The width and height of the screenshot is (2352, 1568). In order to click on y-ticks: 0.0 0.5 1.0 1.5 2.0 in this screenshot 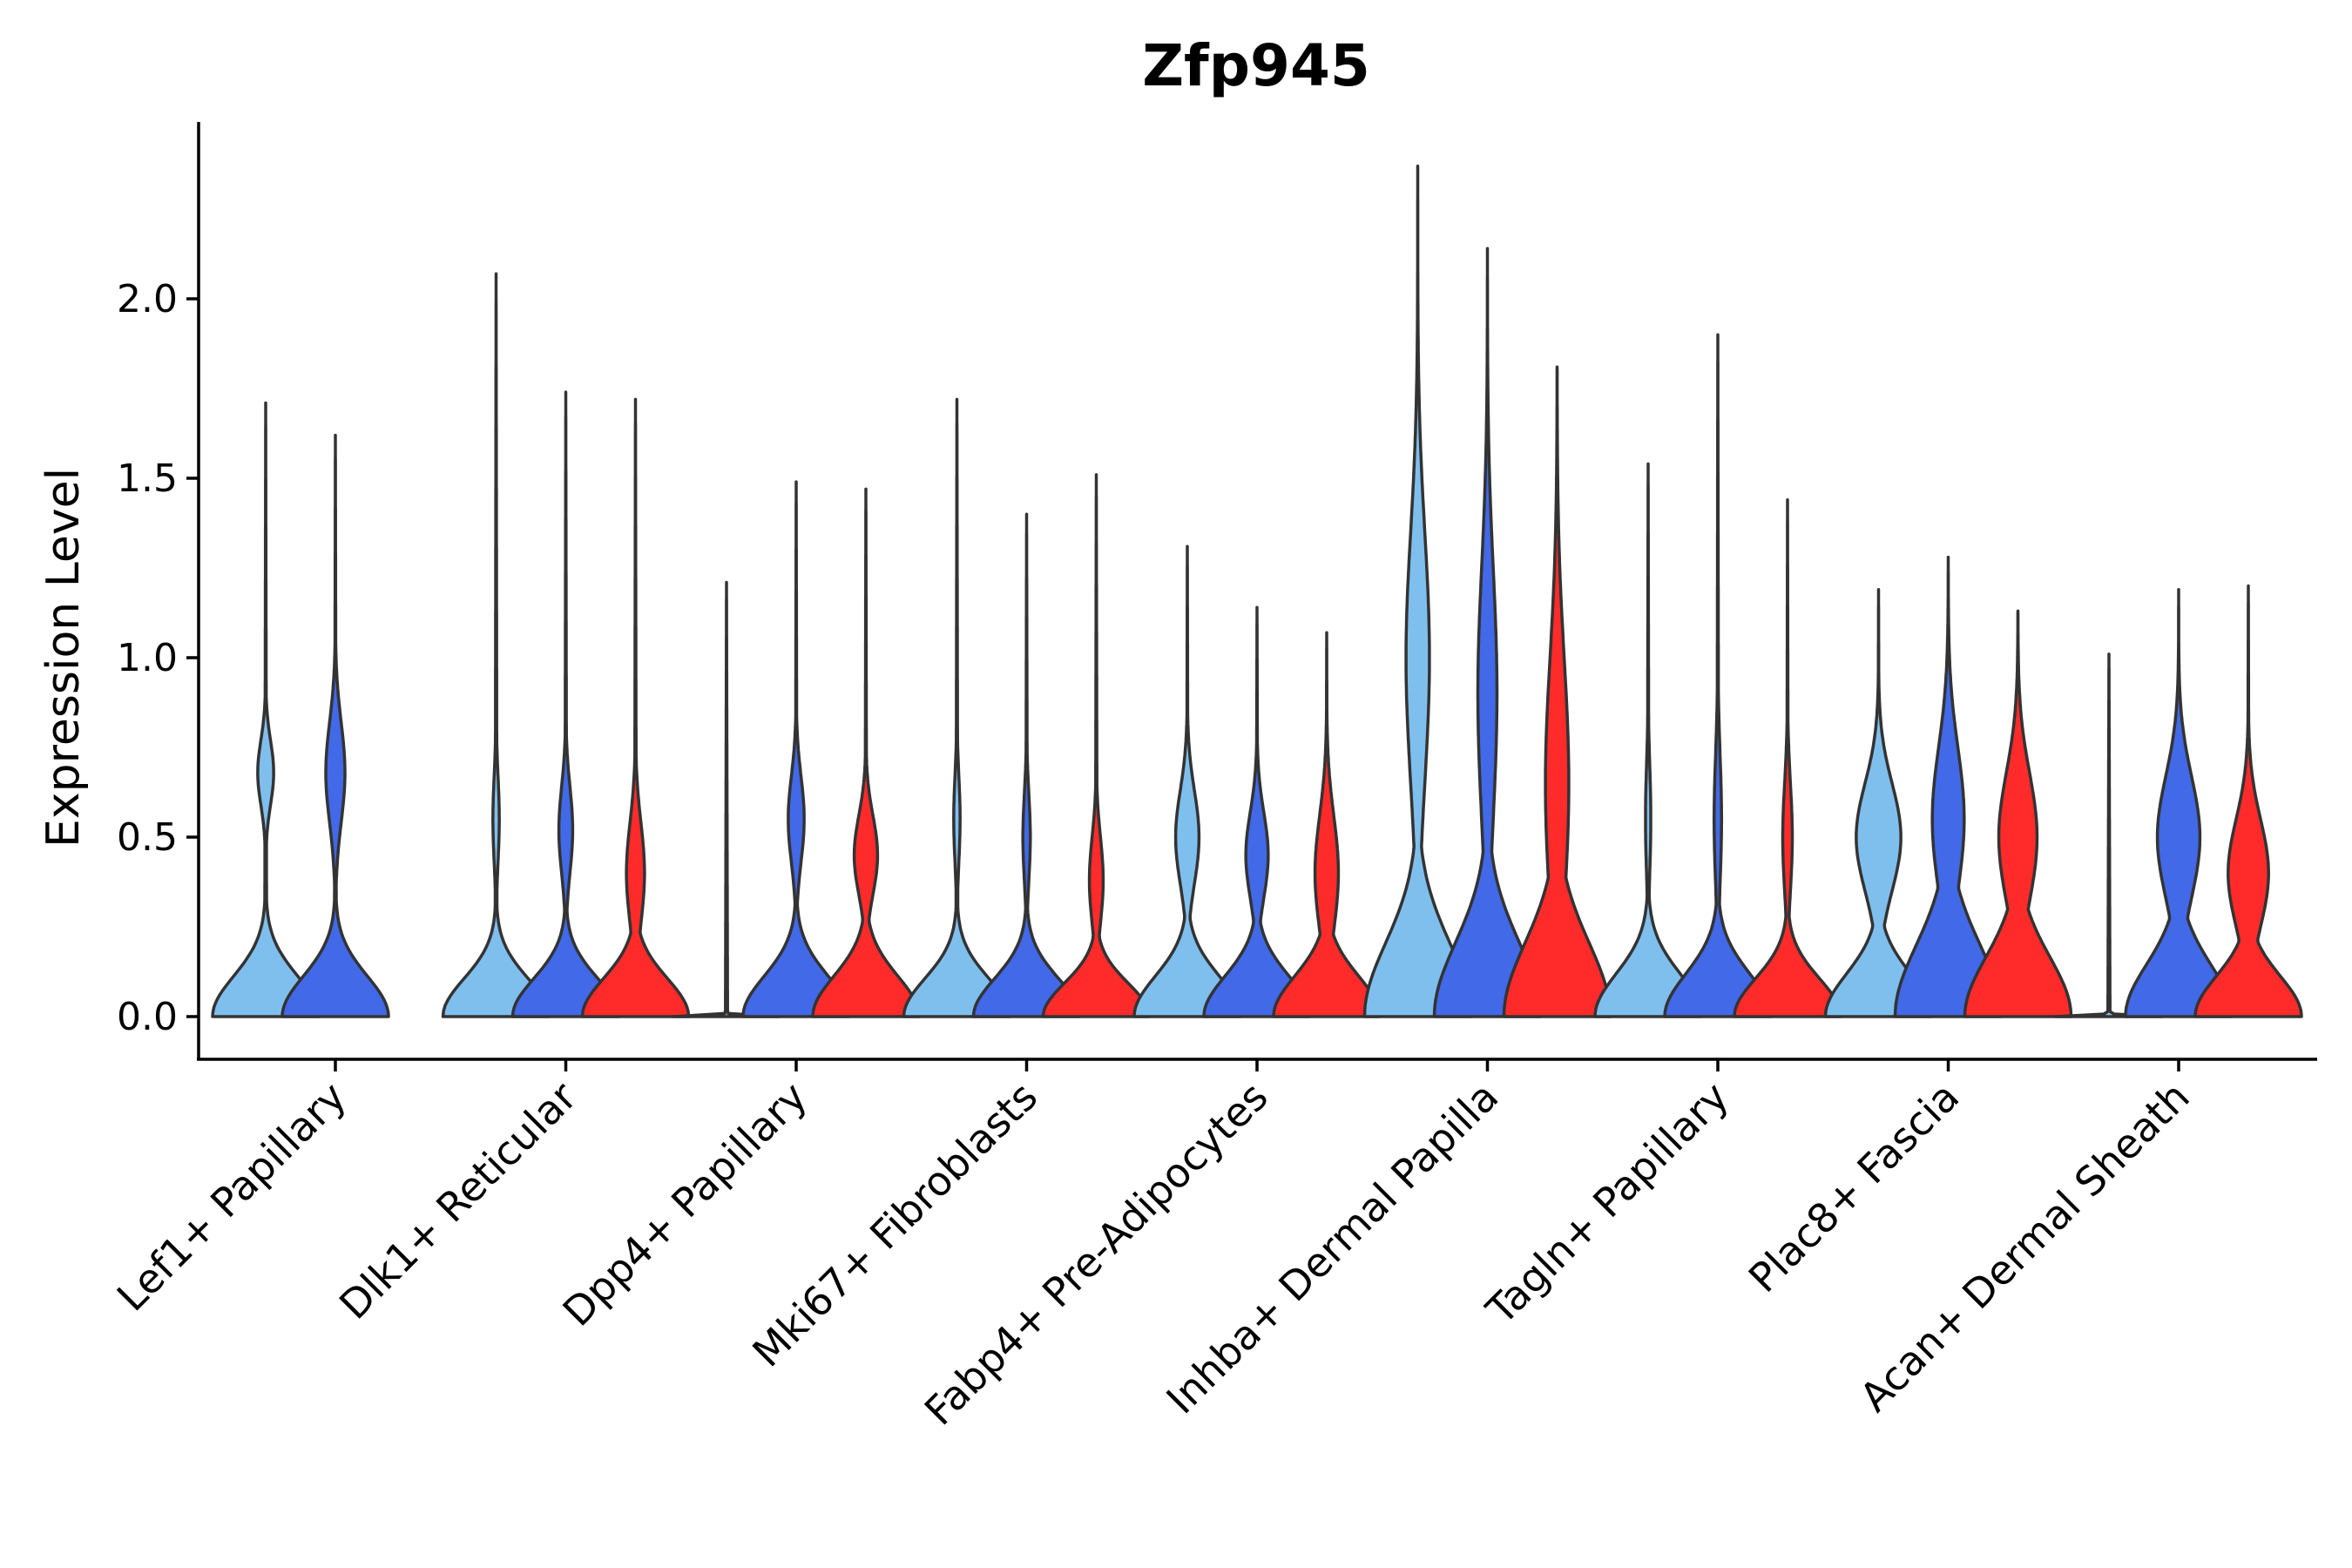, I will do `click(158, 658)`.